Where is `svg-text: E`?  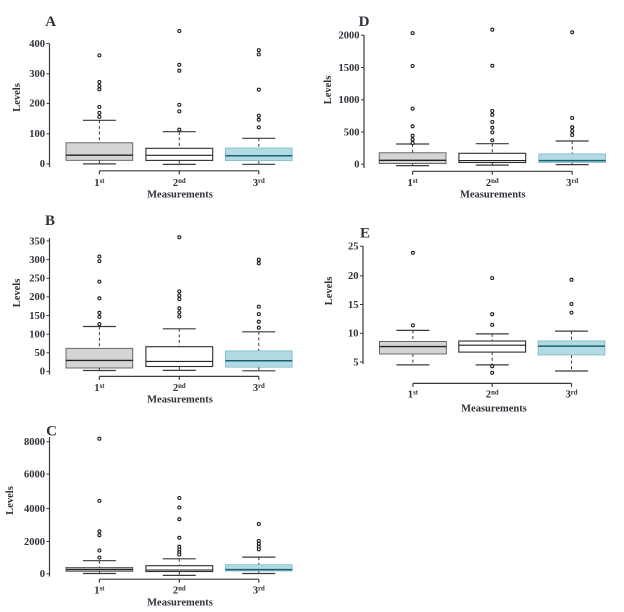 svg-text: E is located at coordinates (365, 234).